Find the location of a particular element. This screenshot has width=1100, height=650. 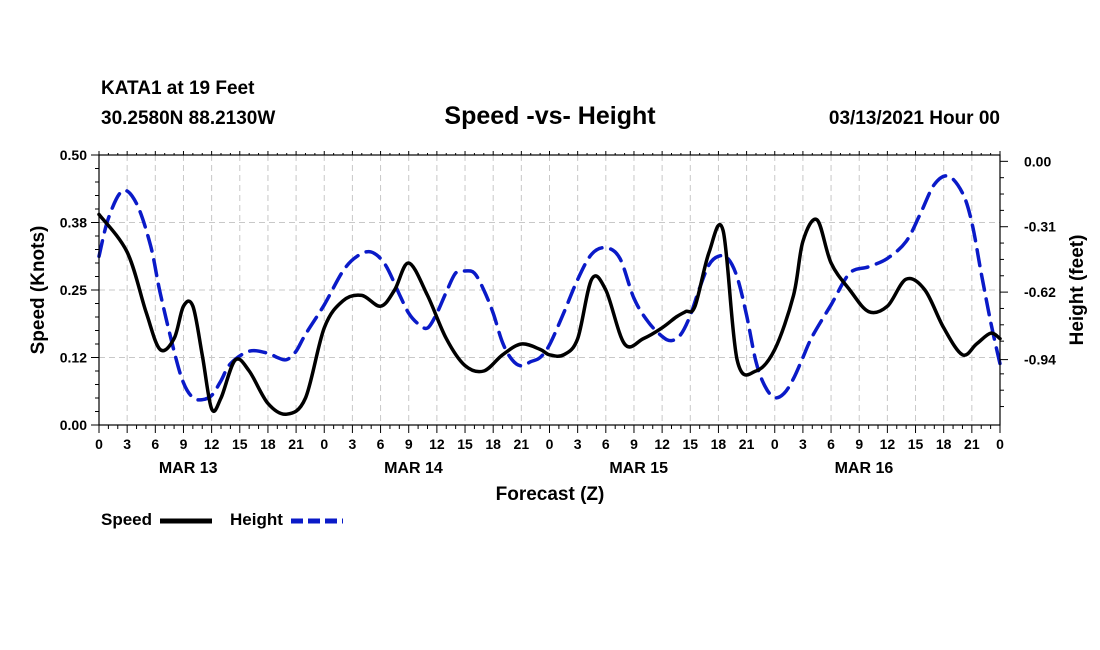

y-right-tick-label: -0.62 is located at coordinates (1040, 292).